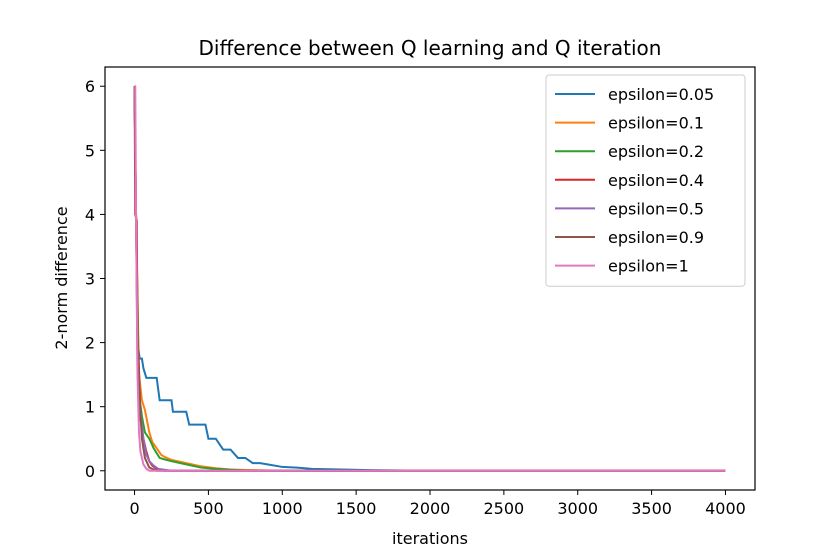  I want to click on y-tick-label-3: 3, so click(90, 279).